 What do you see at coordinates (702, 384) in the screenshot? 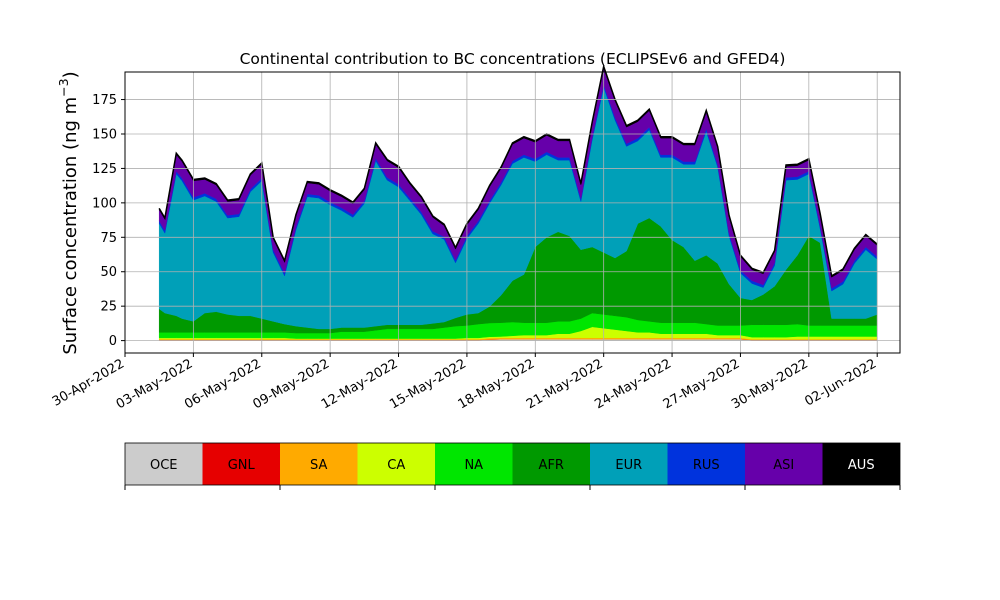
I see `x-tick-label: 27-May-2022` at bounding box center [702, 384].